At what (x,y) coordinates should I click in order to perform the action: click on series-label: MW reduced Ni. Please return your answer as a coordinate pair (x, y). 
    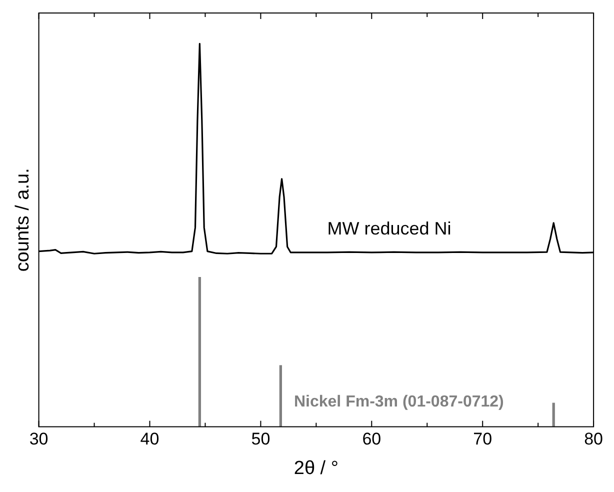
    Looking at the image, I should click on (389, 228).